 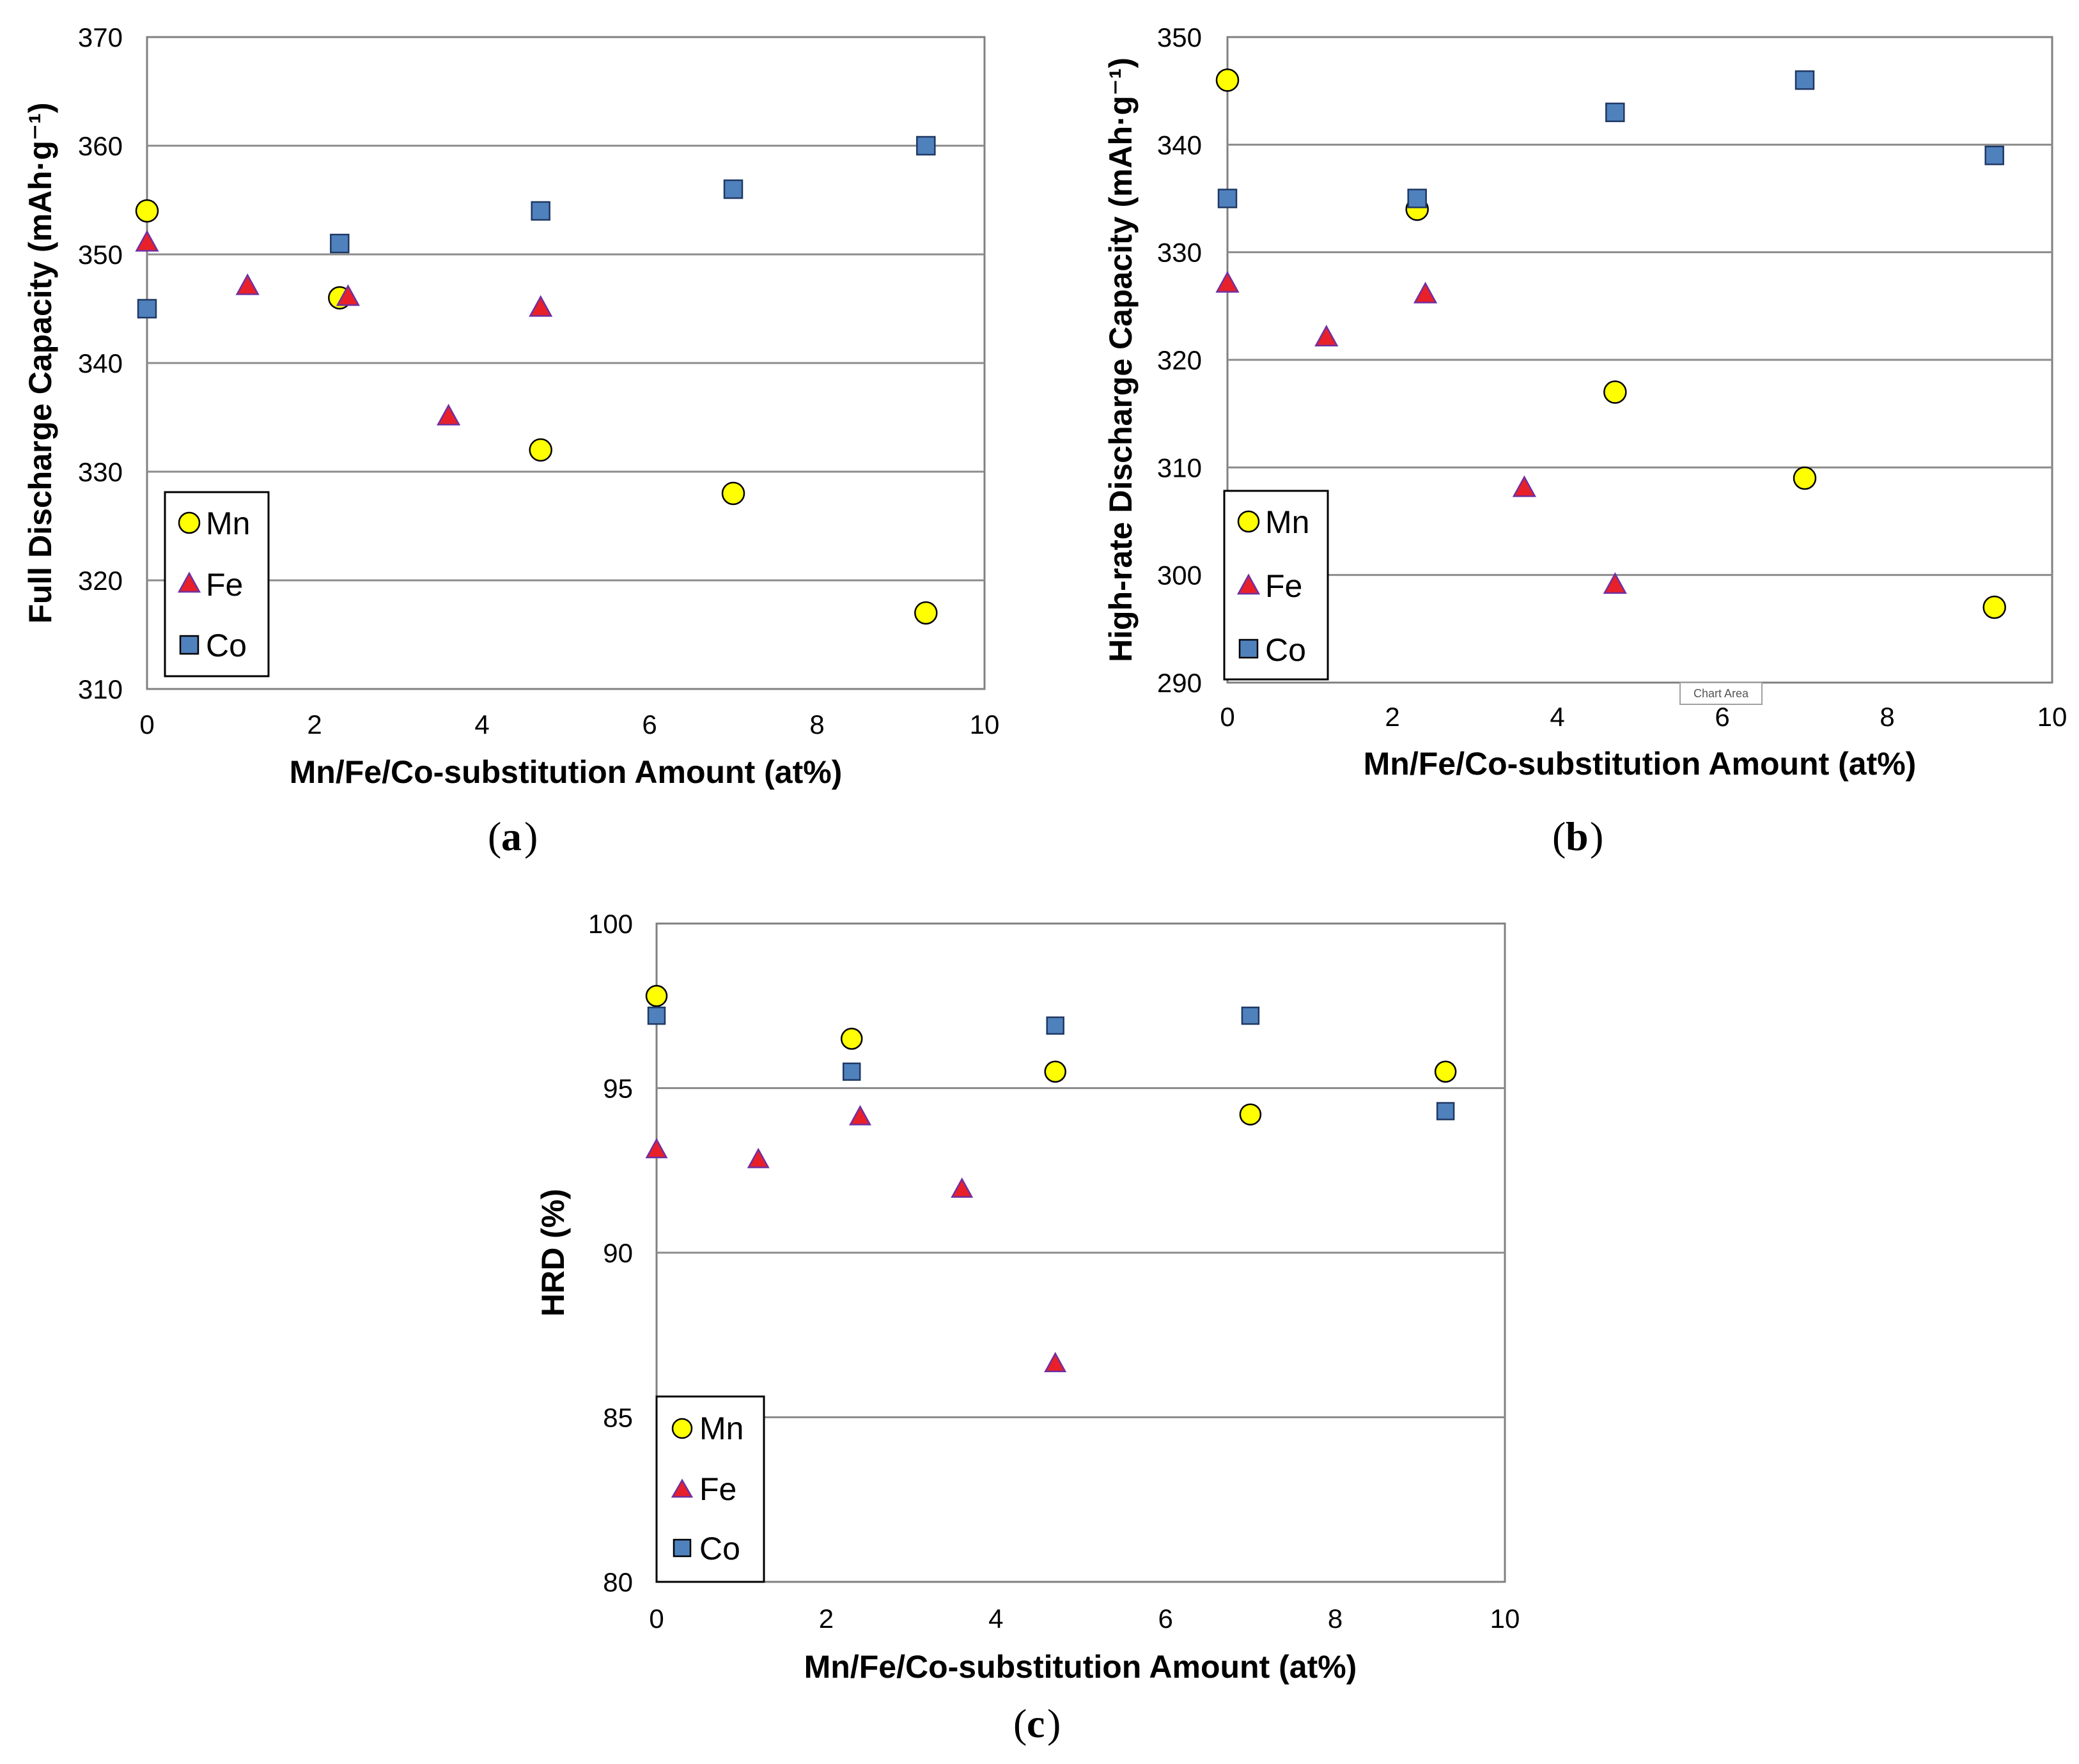 What do you see at coordinates (100, 363) in the screenshot?
I see `y-tick-label: 340` at bounding box center [100, 363].